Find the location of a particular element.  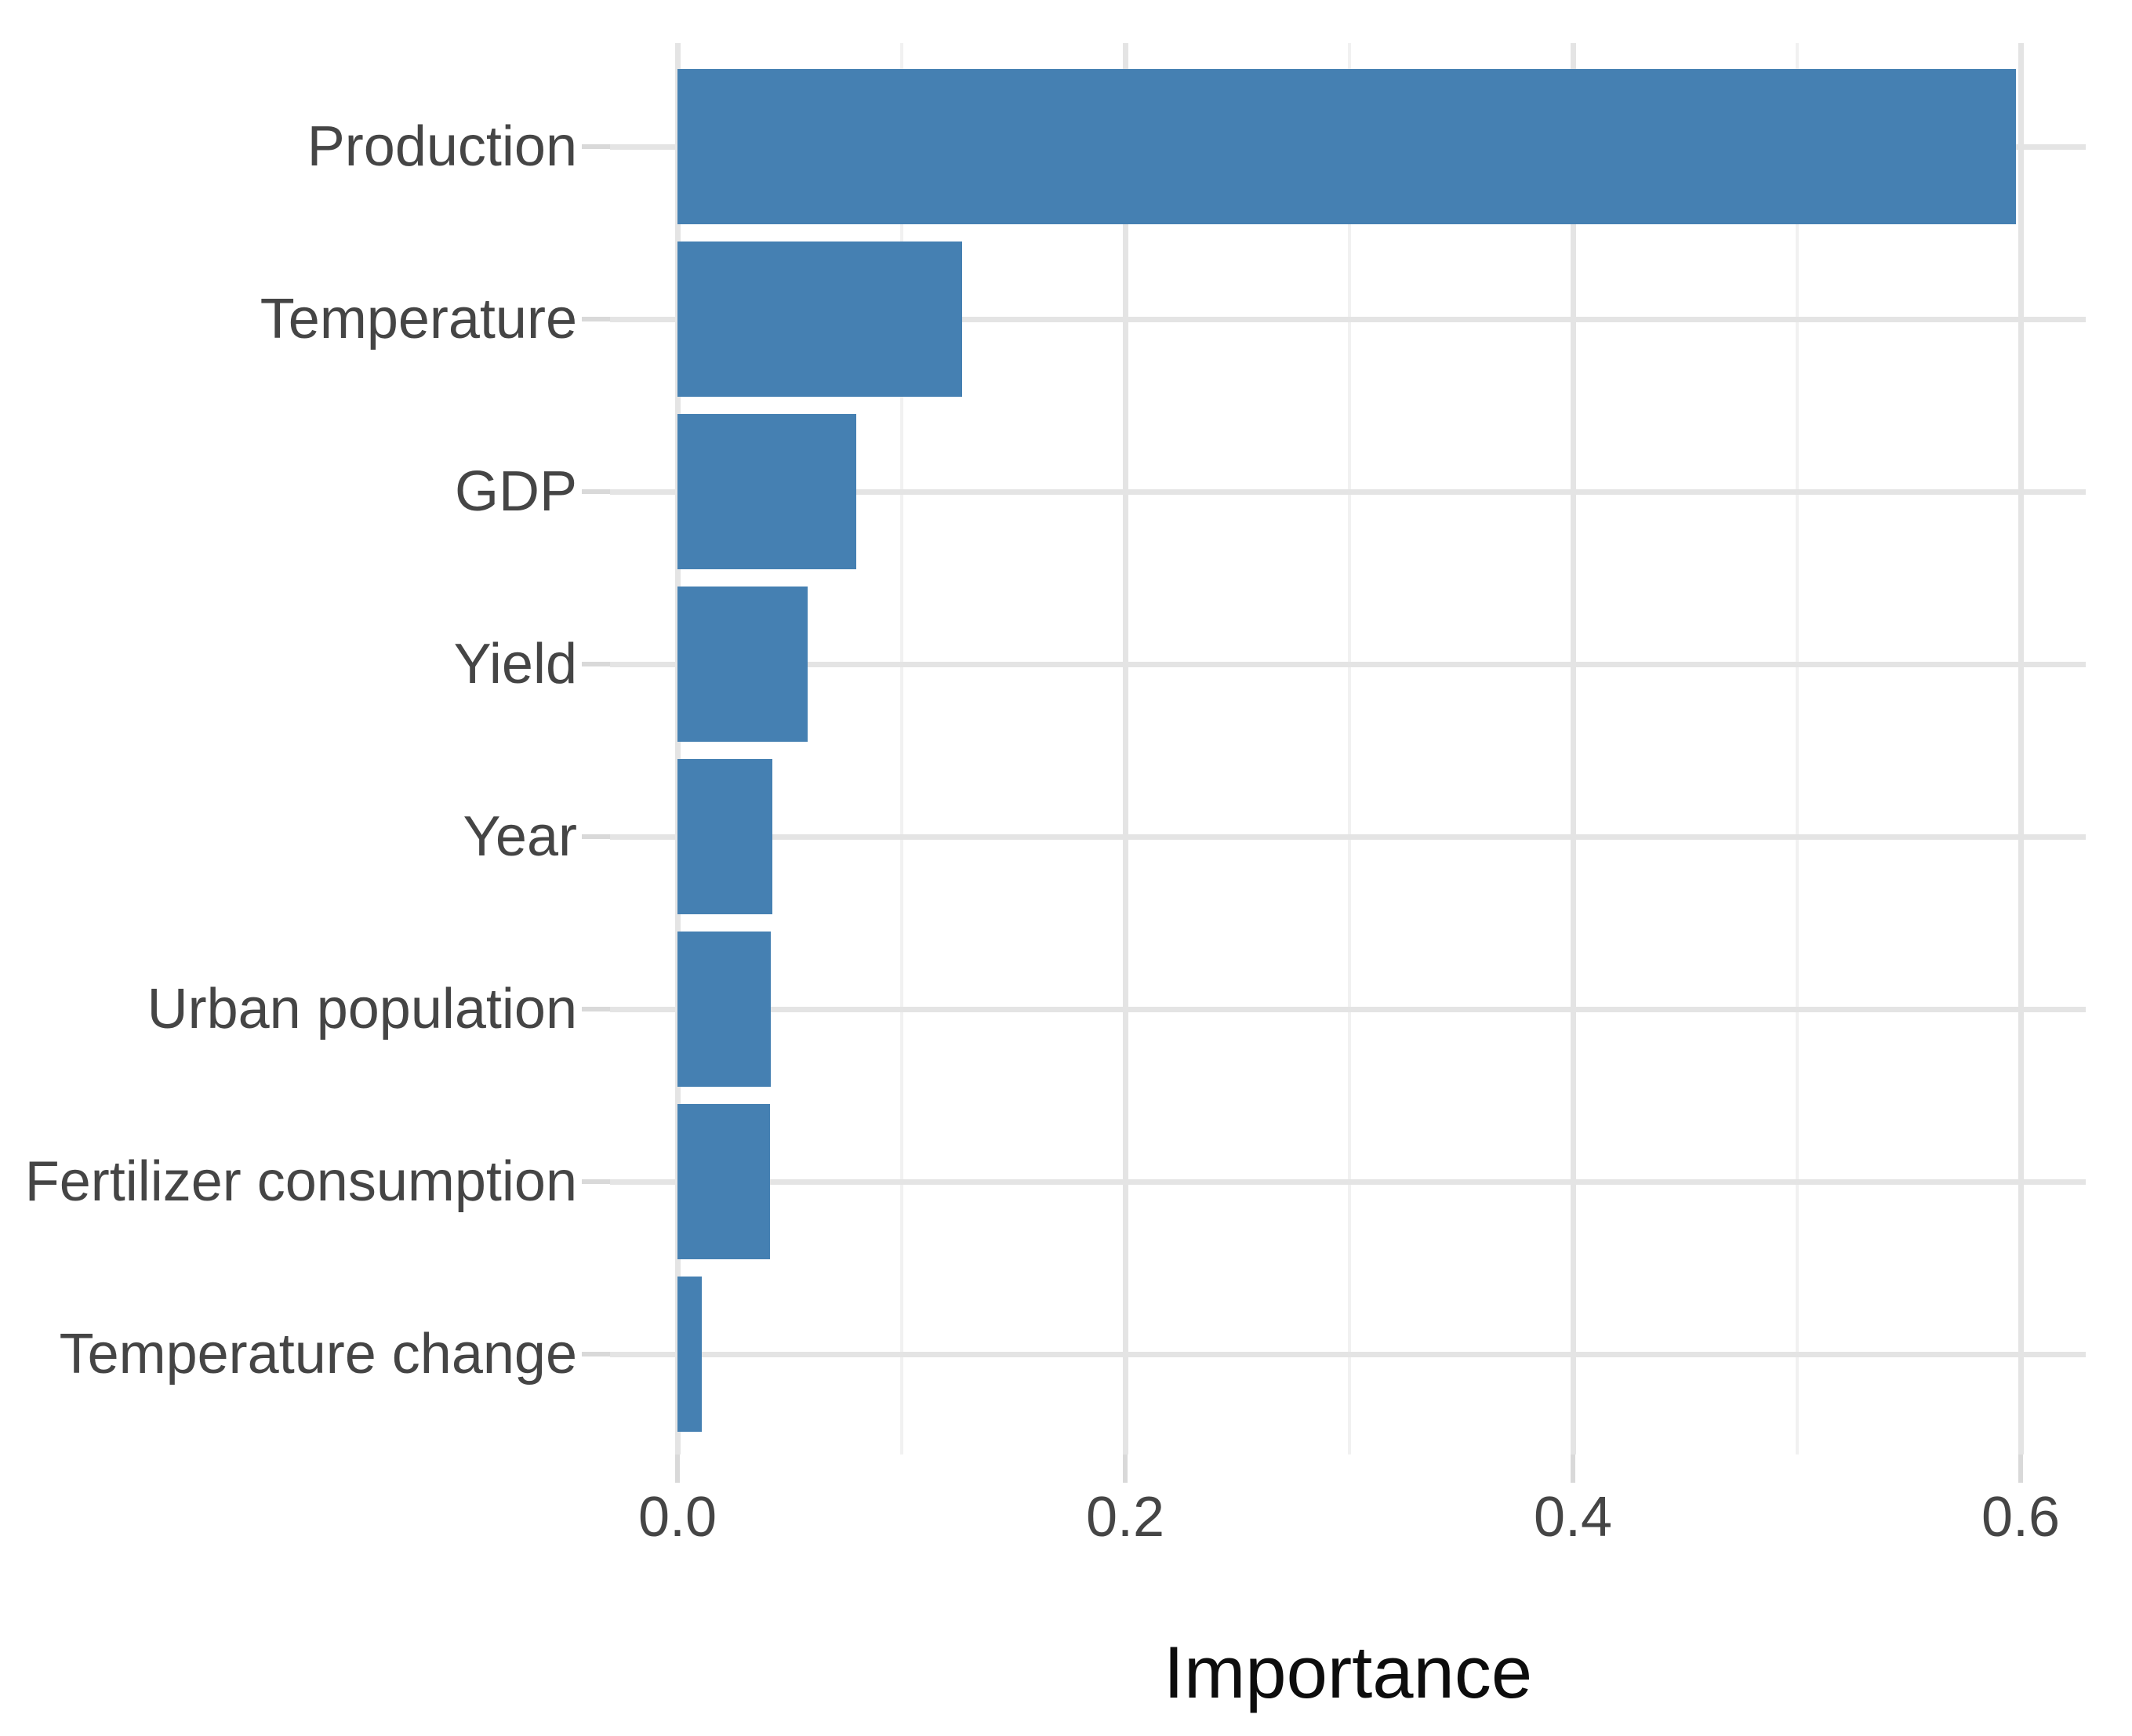

importance-bar-yield is located at coordinates (742, 664).